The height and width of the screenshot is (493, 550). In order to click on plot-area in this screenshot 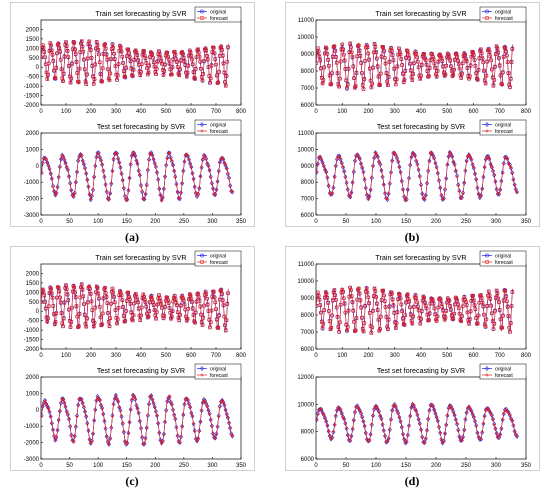, I will do `click(141, 174)`.